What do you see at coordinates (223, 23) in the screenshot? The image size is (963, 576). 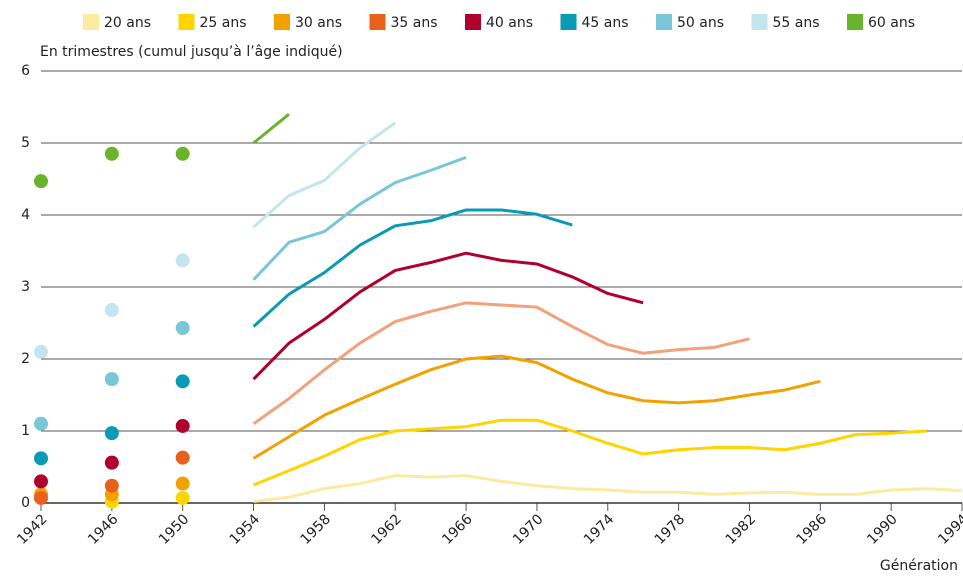 I see `legend-label: 25 ans` at bounding box center [223, 23].